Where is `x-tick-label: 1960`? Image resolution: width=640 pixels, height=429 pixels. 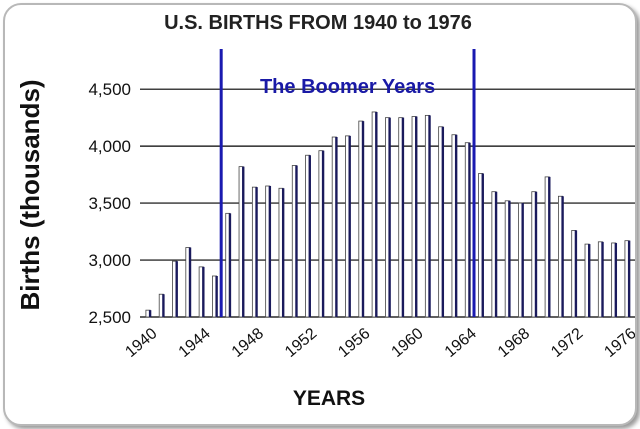
x-tick-label: 1960 is located at coordinates (408, 343).